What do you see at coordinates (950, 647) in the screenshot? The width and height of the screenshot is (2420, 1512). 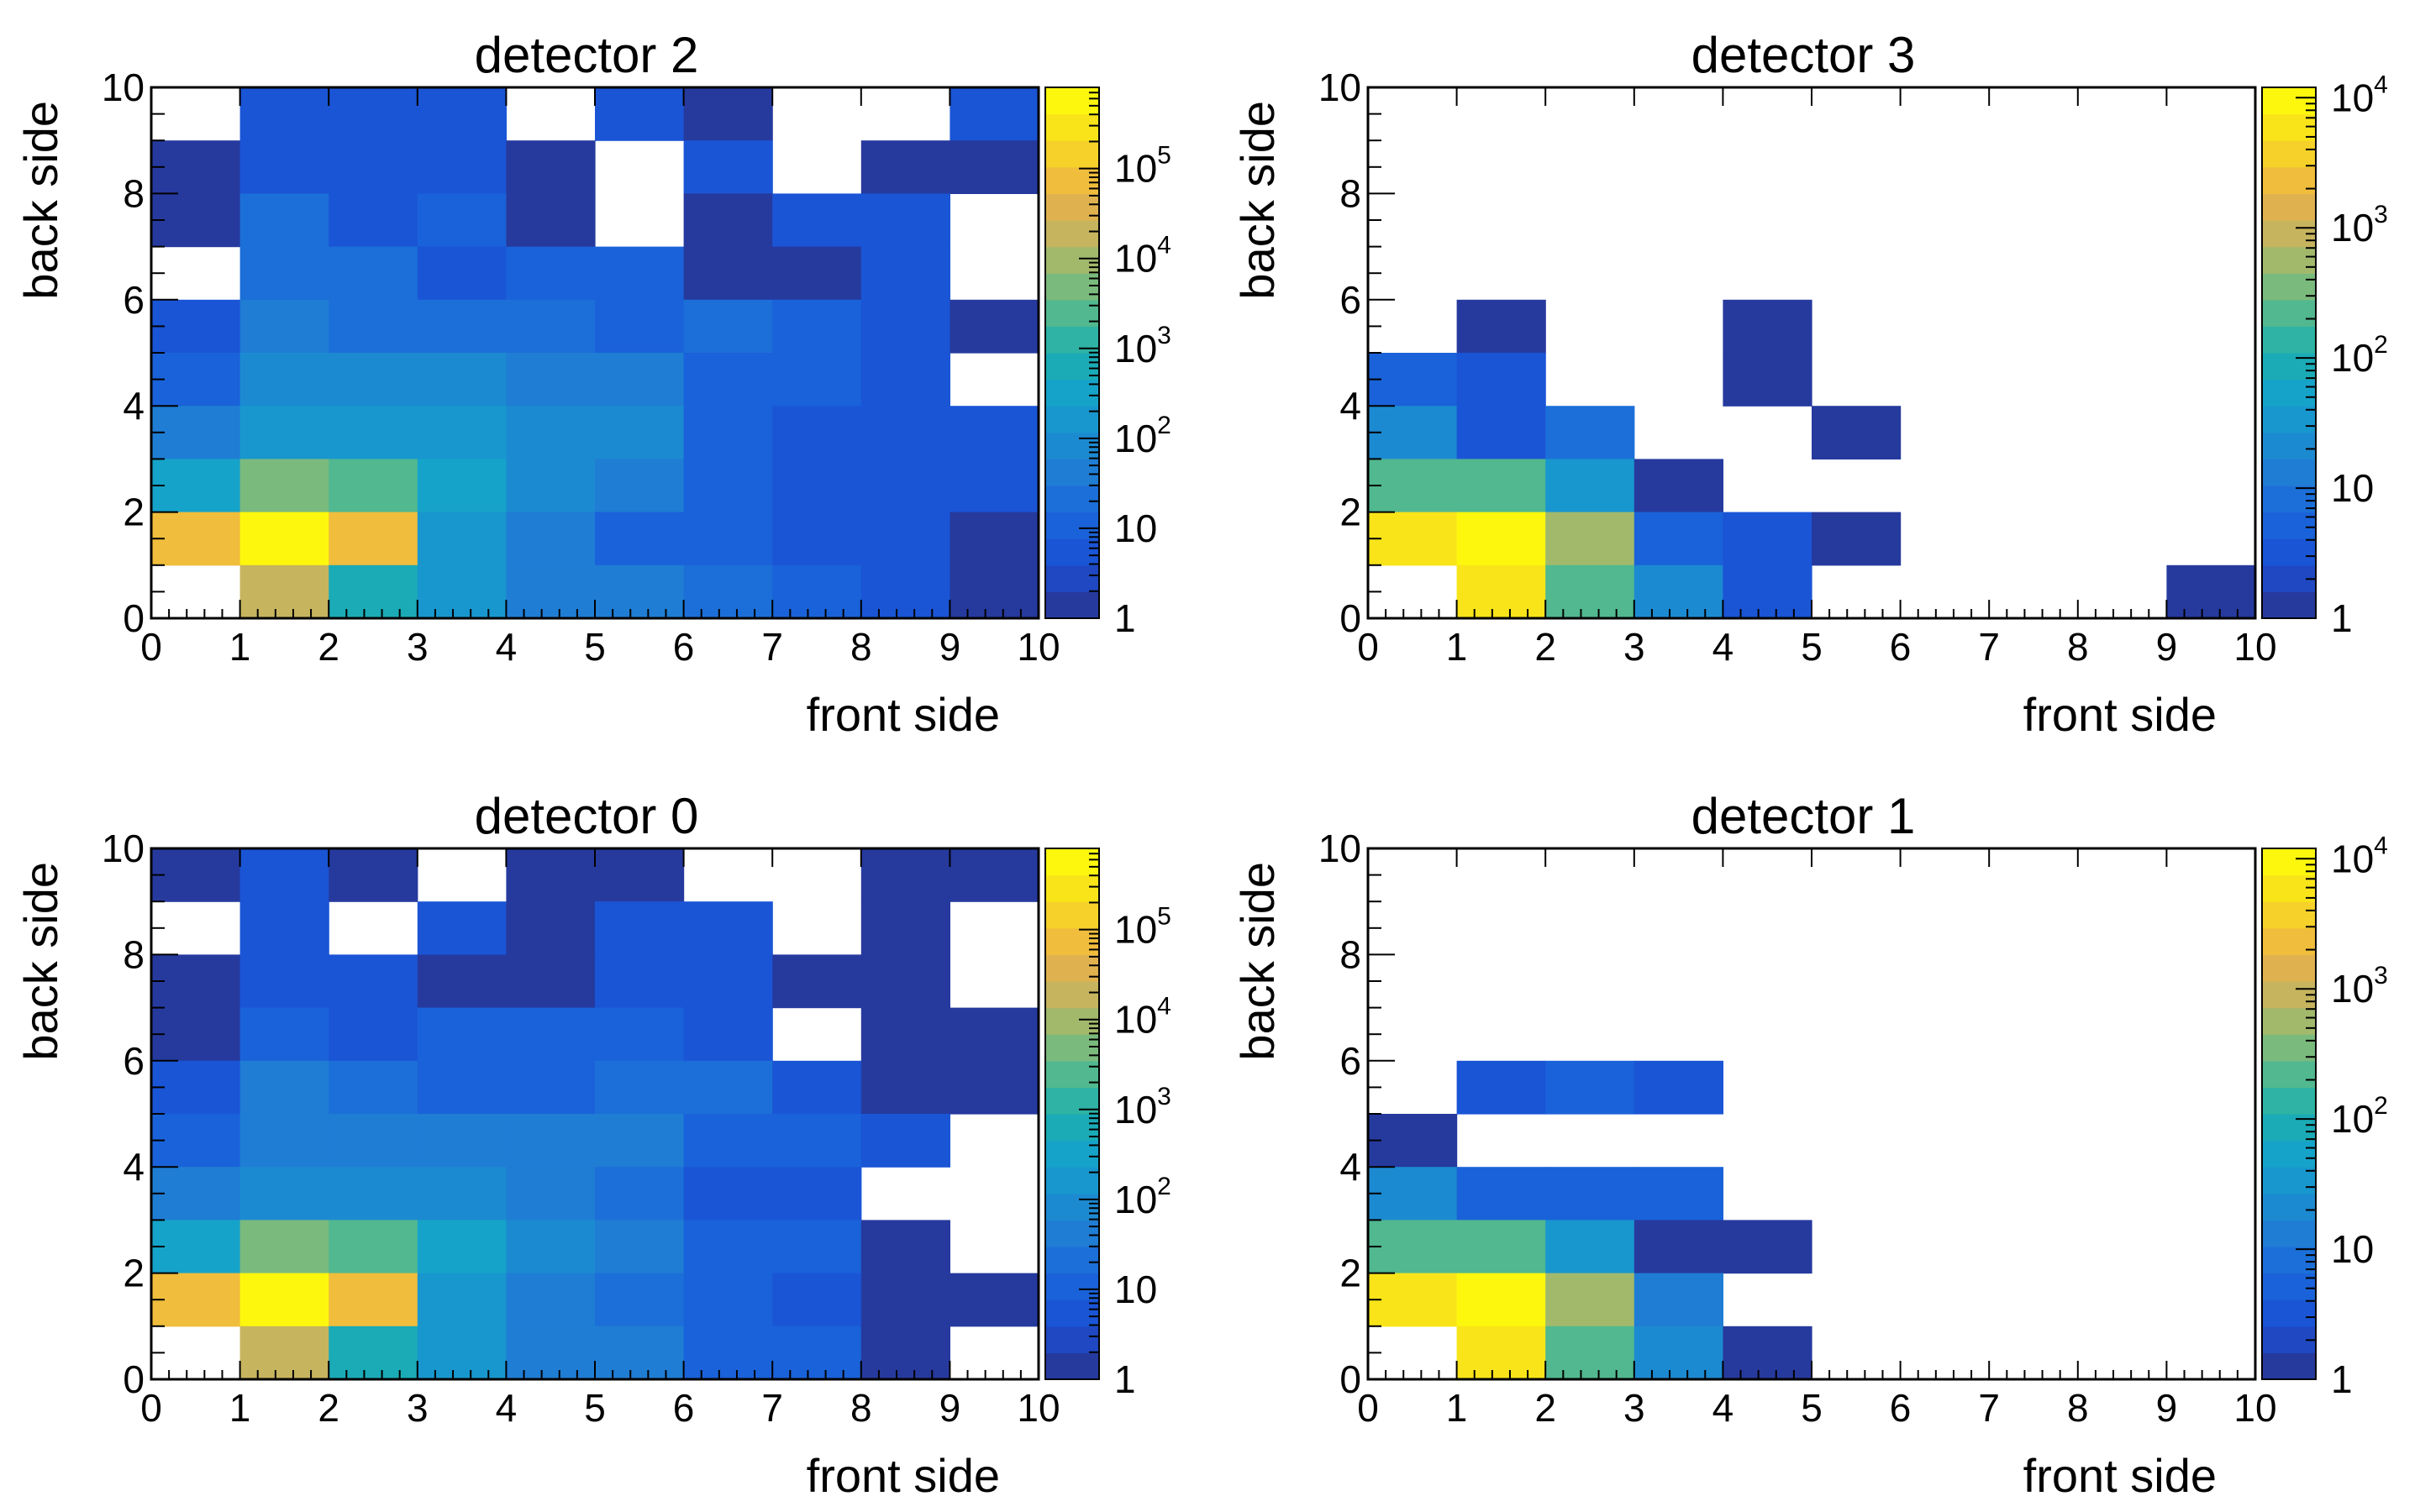 I see `x-tick-label: 9` at bounding box center [950, 647].